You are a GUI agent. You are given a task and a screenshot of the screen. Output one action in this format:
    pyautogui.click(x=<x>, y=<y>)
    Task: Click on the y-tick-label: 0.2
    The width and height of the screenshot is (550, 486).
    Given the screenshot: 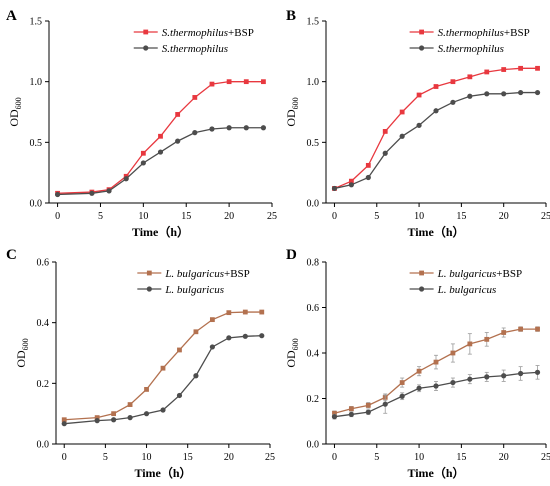 What is the action you would take?
    pyautogui.click(x=313, y=399)
    